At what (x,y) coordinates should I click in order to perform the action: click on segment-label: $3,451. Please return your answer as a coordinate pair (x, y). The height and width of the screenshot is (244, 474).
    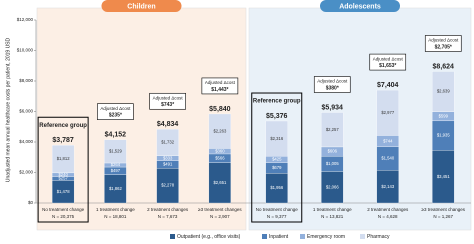
    Looking at the image, I should click on (443, 176).